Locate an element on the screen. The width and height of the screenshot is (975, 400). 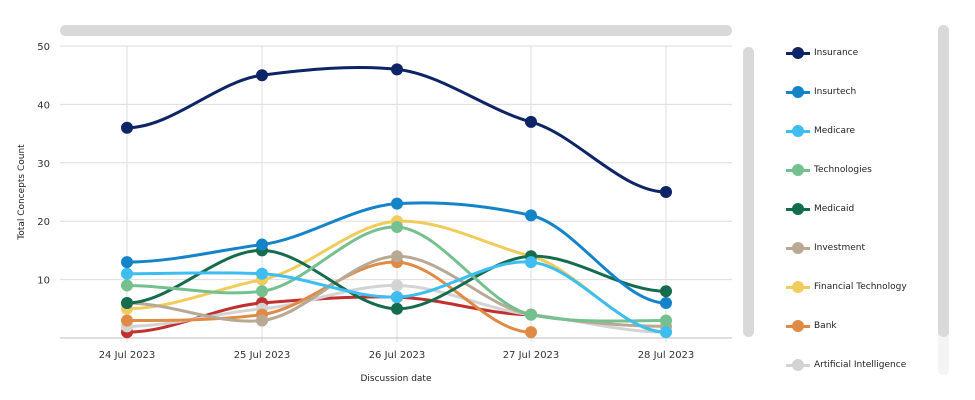
legend-label: Insurance is located at coordinates (836, 52).